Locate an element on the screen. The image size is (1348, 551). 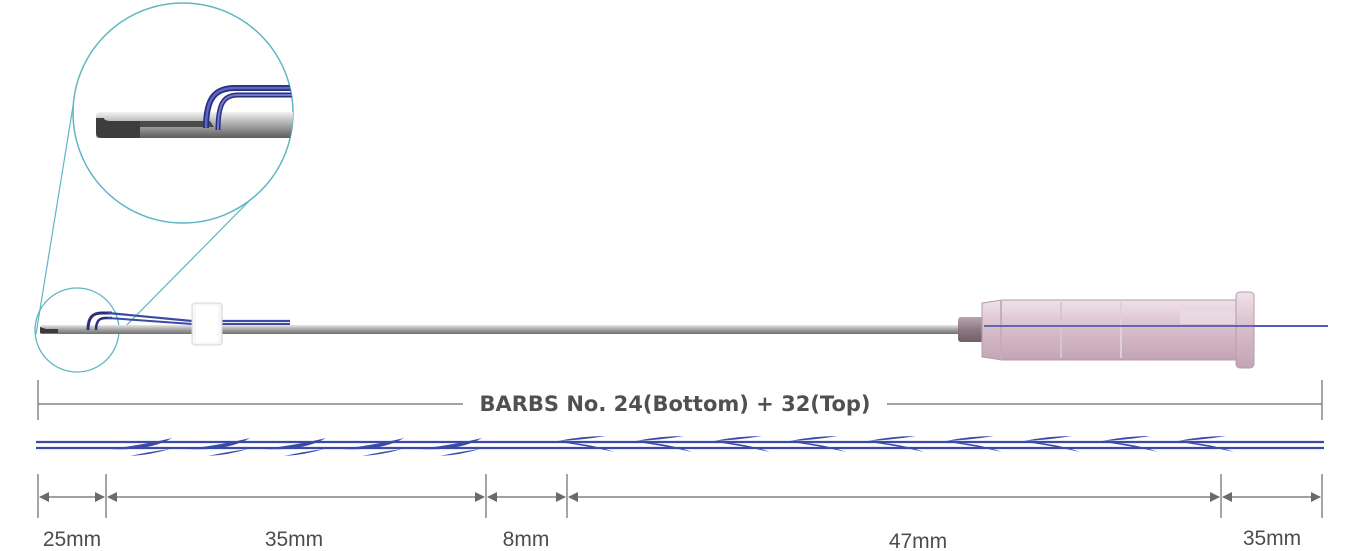
magnifier-connector is located at coordinates (148, 217).